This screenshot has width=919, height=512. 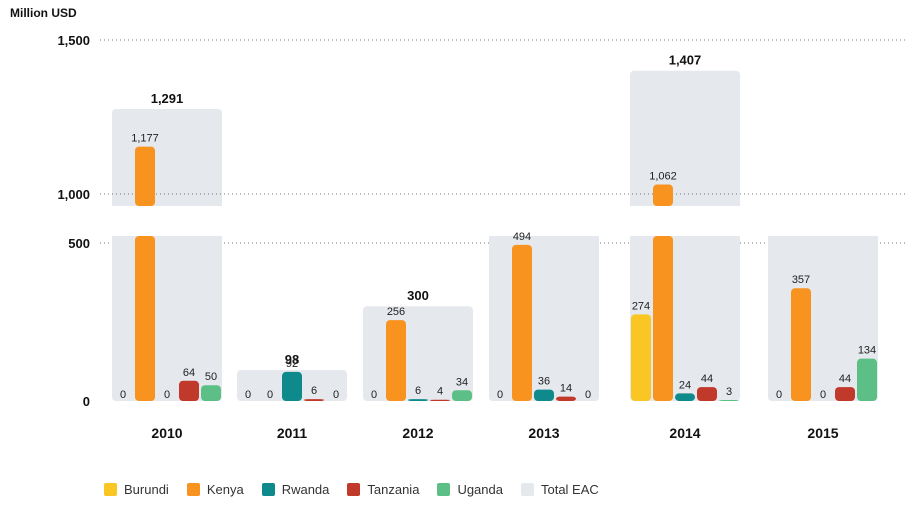 I want to click on data-label: 1,062, so click(x=663, y=177).